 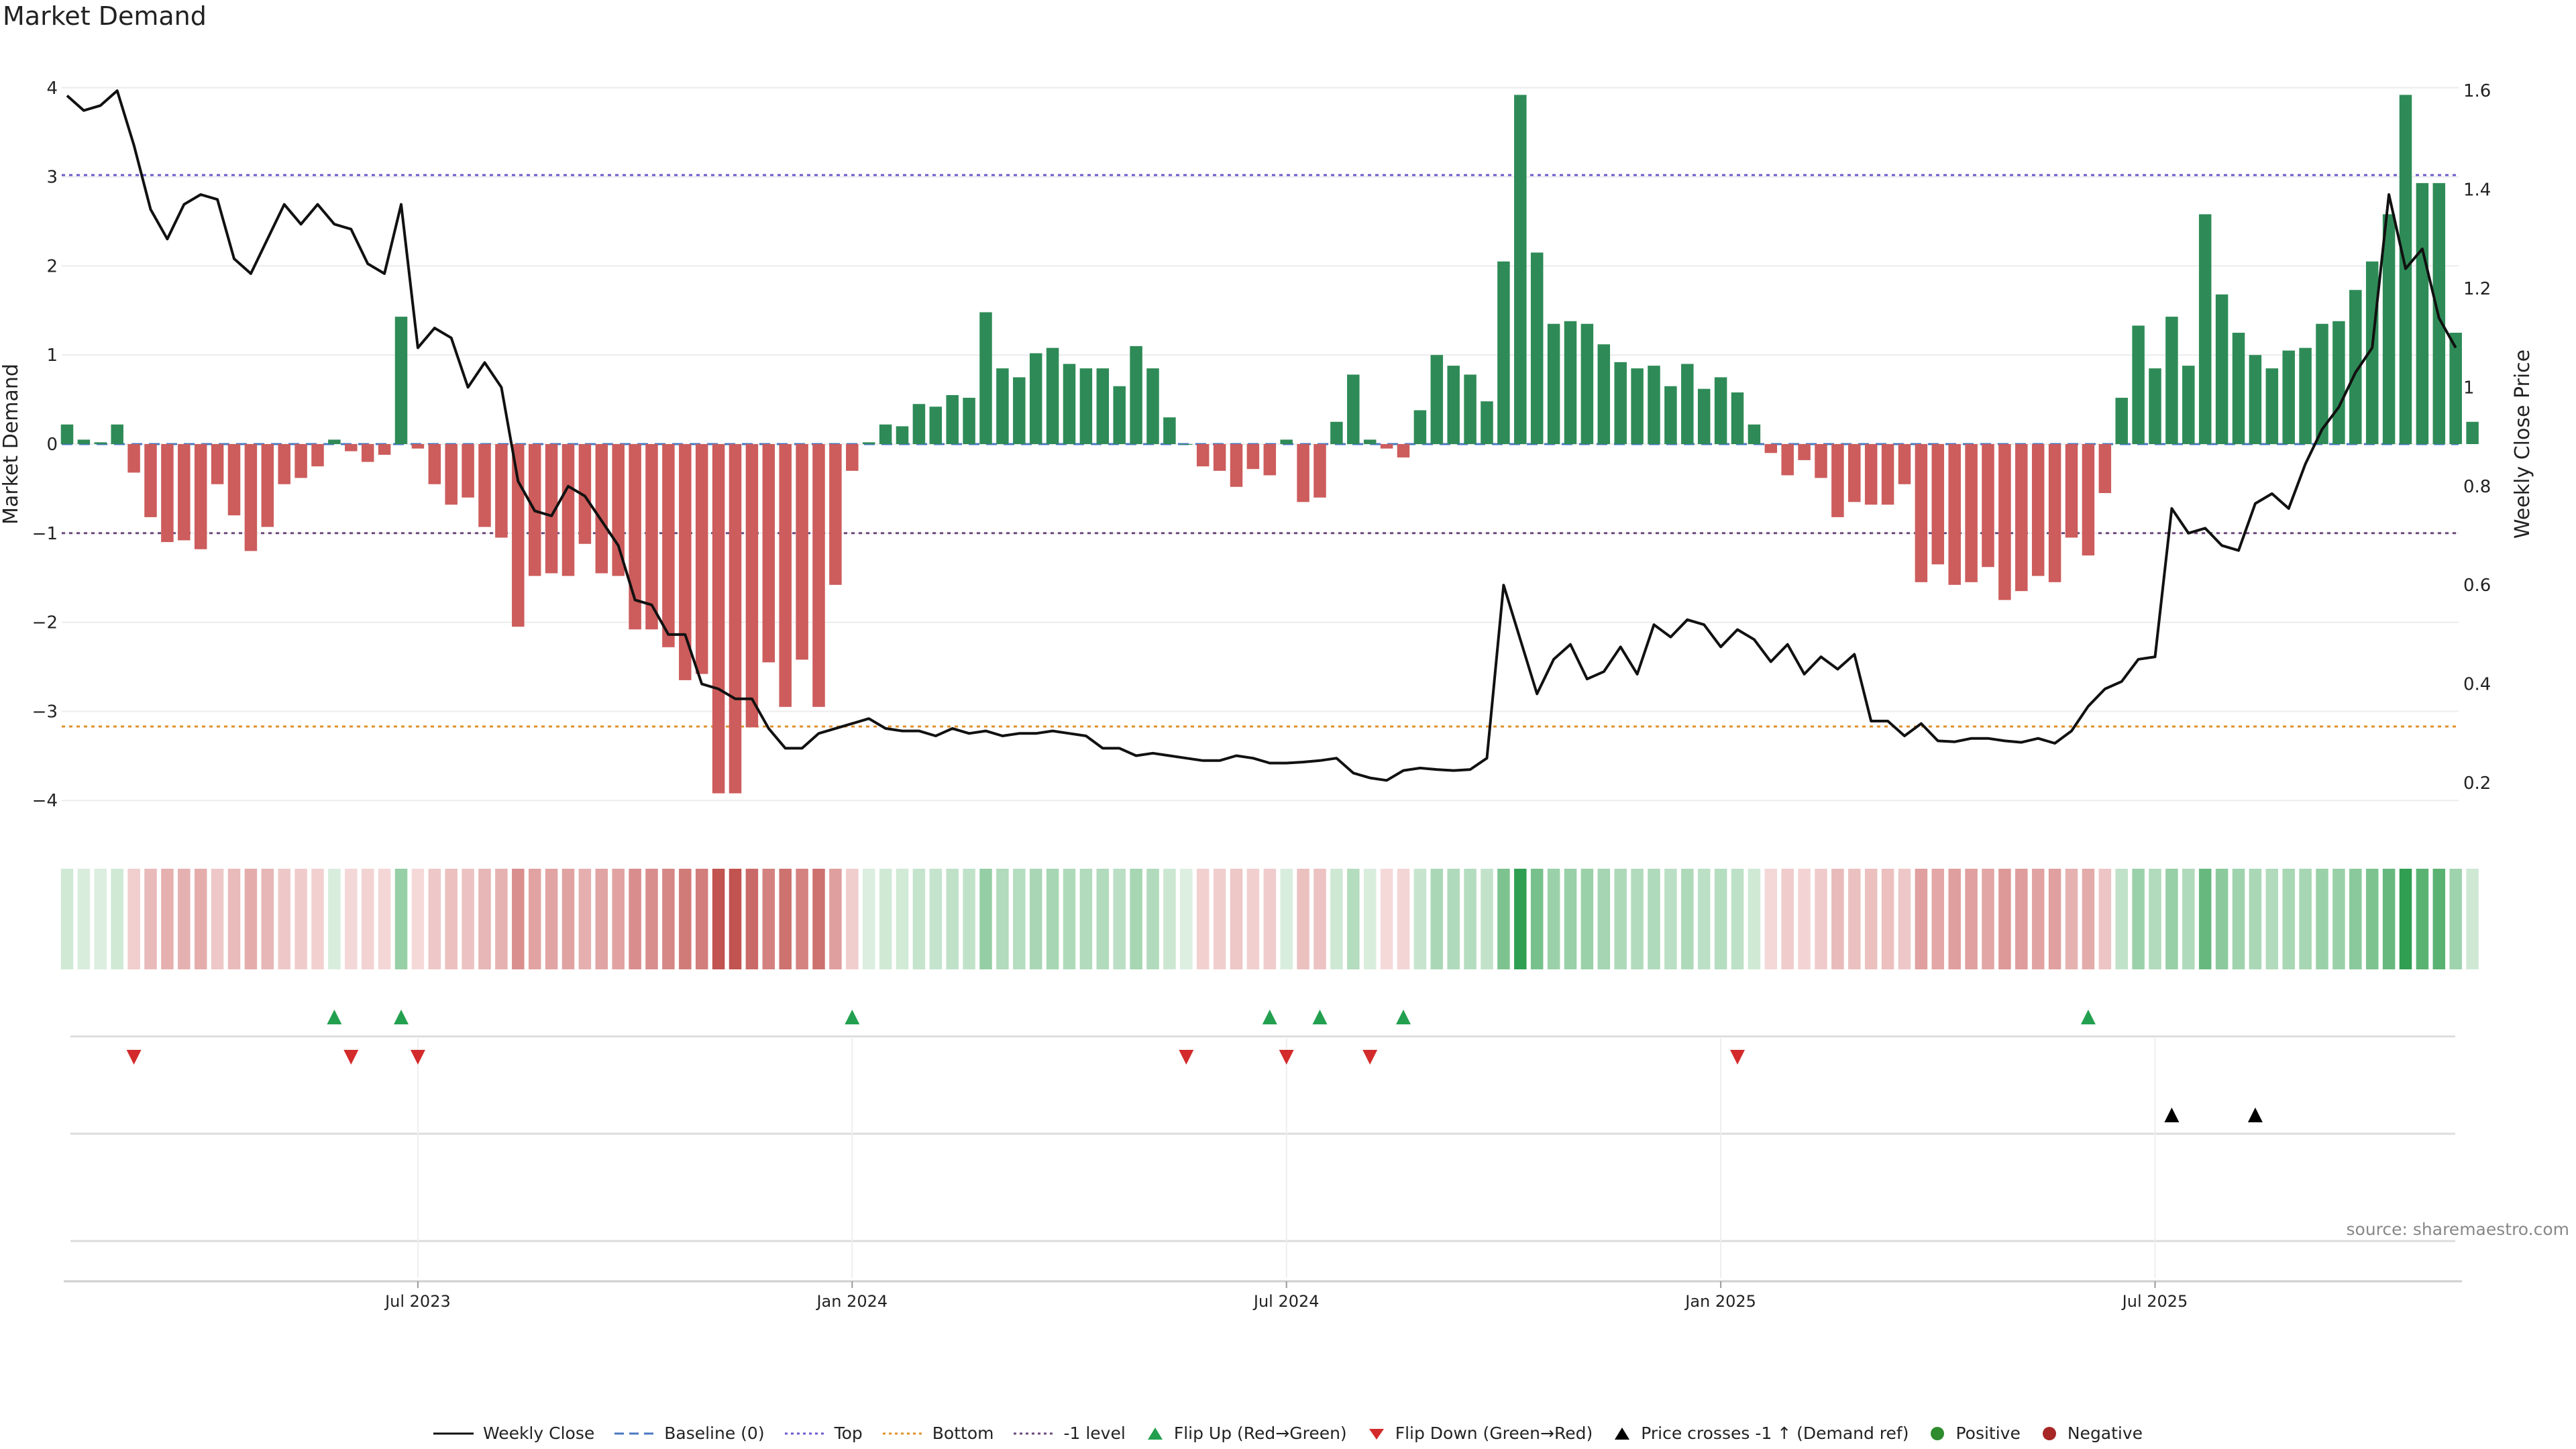 What do you see at coordinates (2172, 1115) in the screenshot?
I see `price-cross-marker` at bounding box center [2172, 1115].